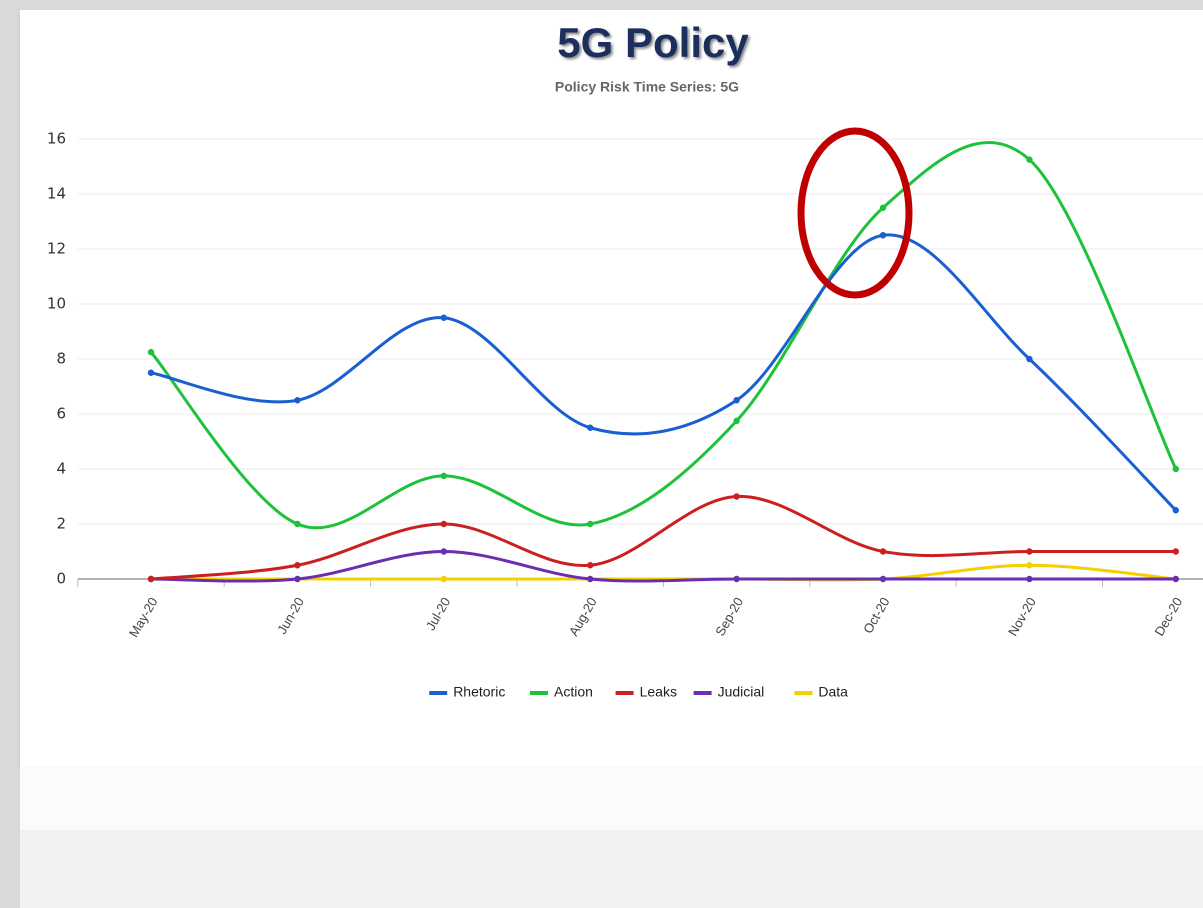 The image size is (1203, 908). What do you see at coordinates (56, 249) in the screenshot?
I see `y-tick-label: 12` at bounding box center [56, 249].